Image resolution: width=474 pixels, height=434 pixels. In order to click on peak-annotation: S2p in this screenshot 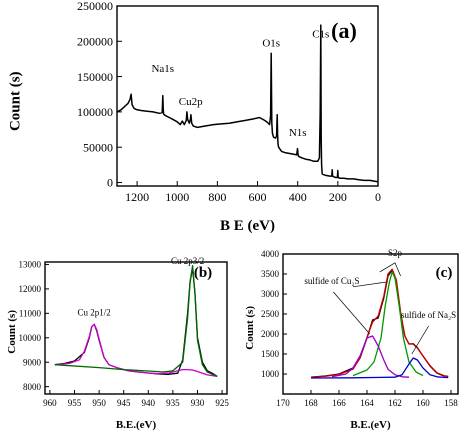, I will do `click(395, 253)`.